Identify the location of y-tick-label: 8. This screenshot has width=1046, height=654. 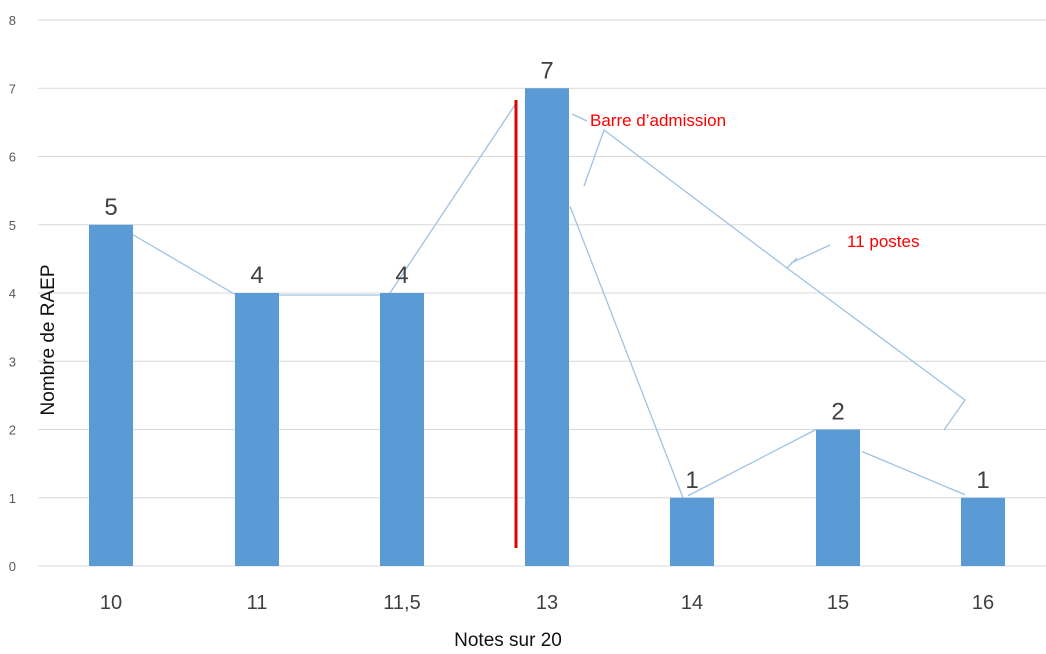
(12, 20).